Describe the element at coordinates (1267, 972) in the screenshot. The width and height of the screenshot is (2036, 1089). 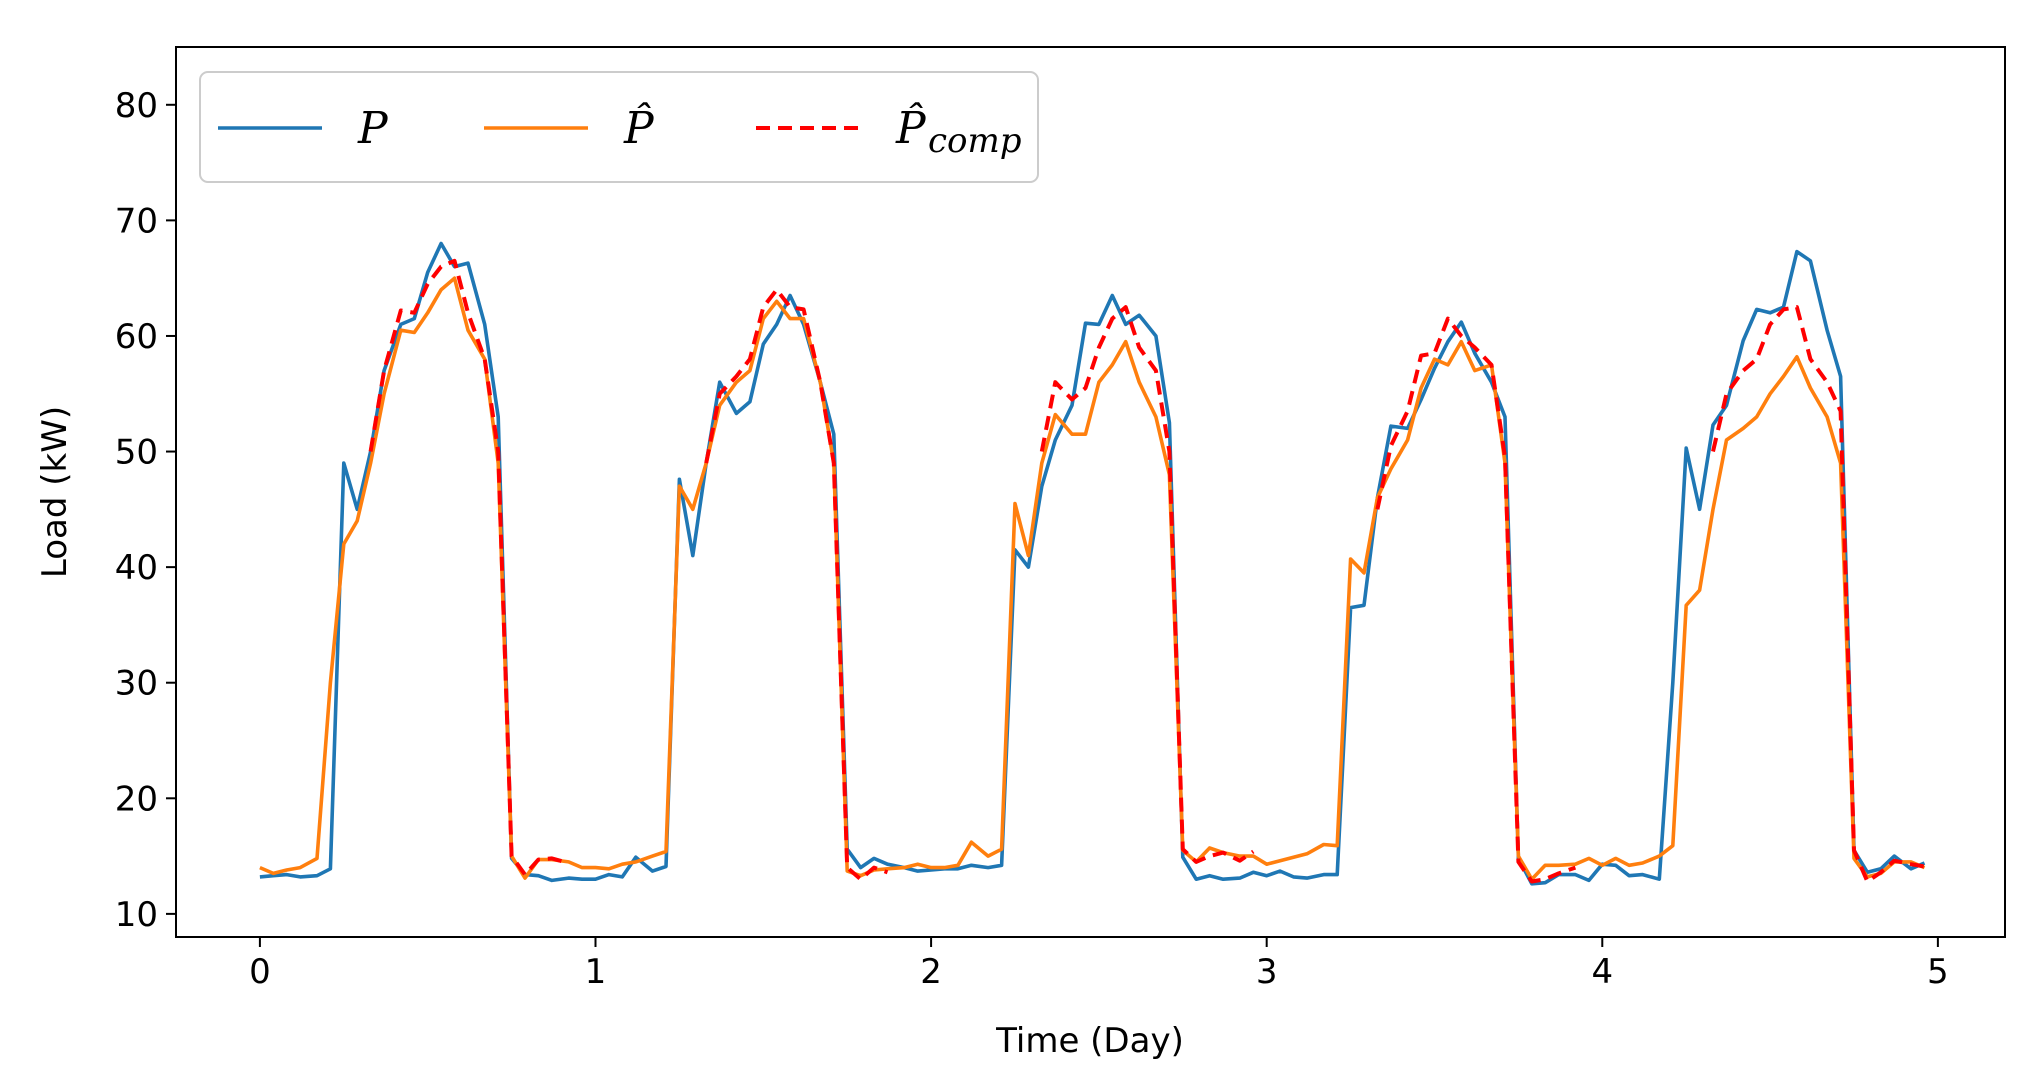
I see `x-tick-label: 3` at that location.